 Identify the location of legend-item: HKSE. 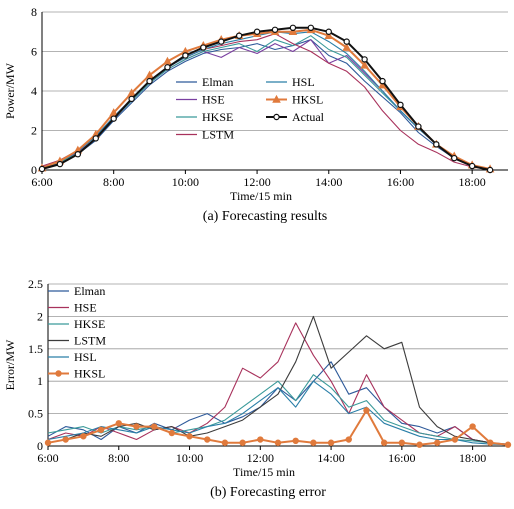
(76, 324).